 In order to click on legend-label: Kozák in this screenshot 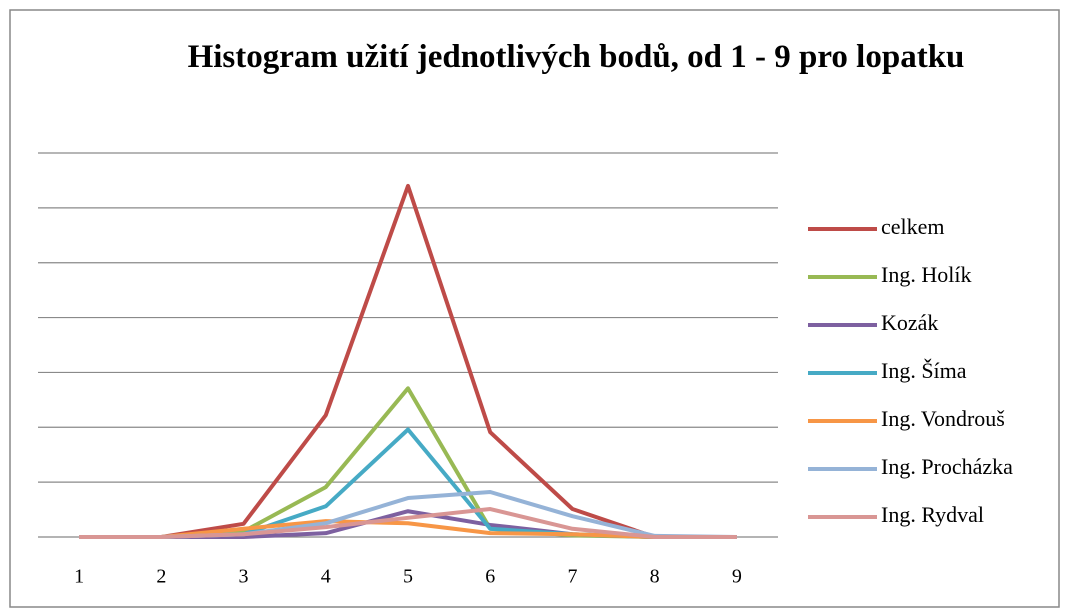, I will do `click(909, 322)`.